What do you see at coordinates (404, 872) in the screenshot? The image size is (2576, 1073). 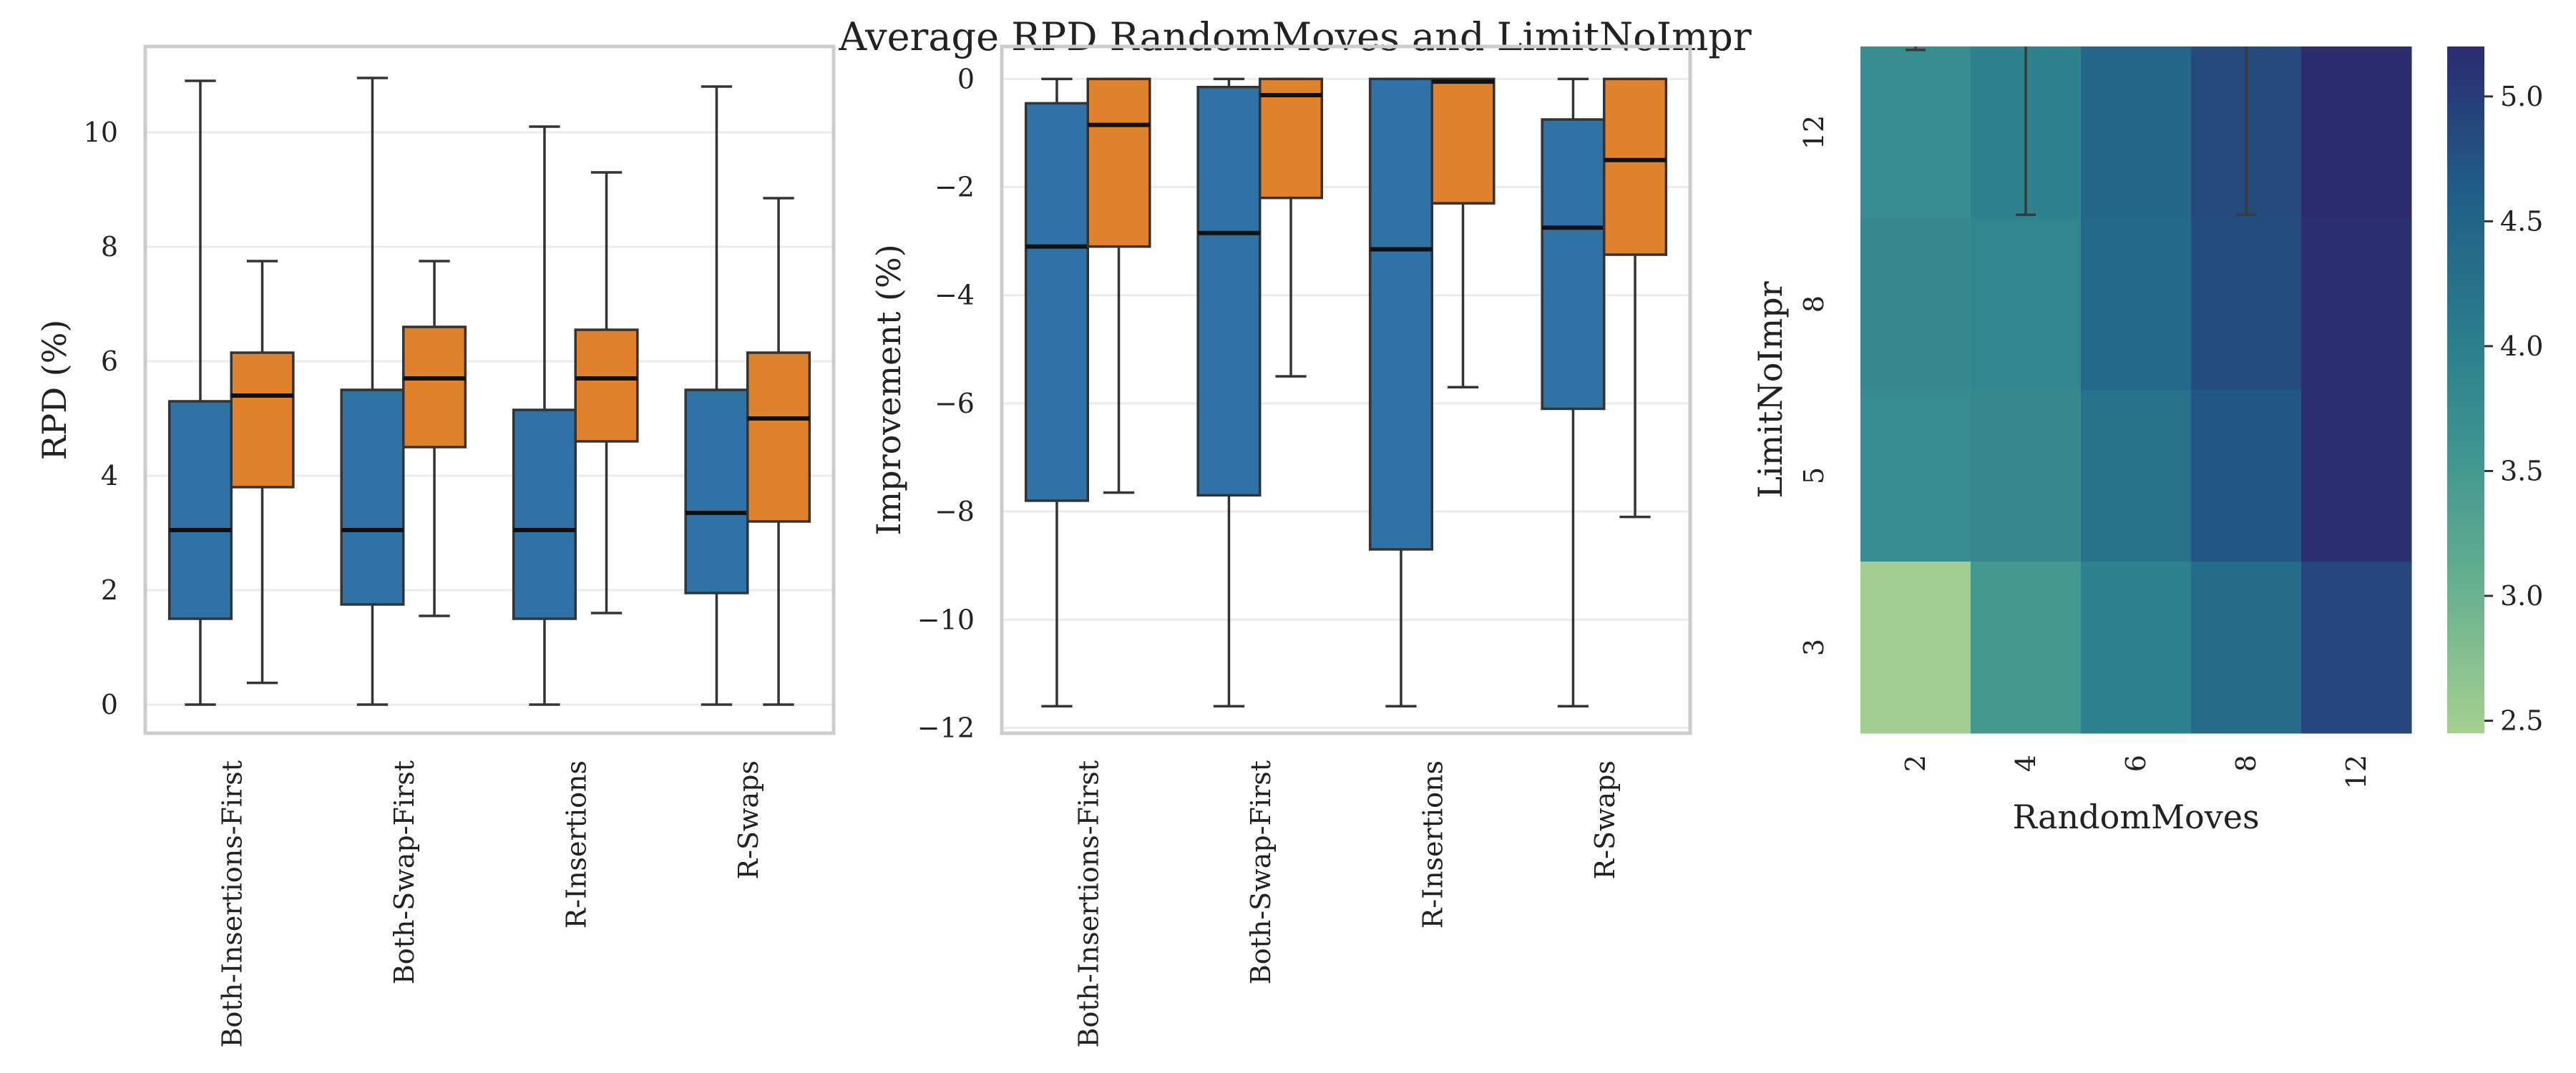 I see `rpd-x-tick-label: Both-Swap-First` at bounding box center [404, 872].